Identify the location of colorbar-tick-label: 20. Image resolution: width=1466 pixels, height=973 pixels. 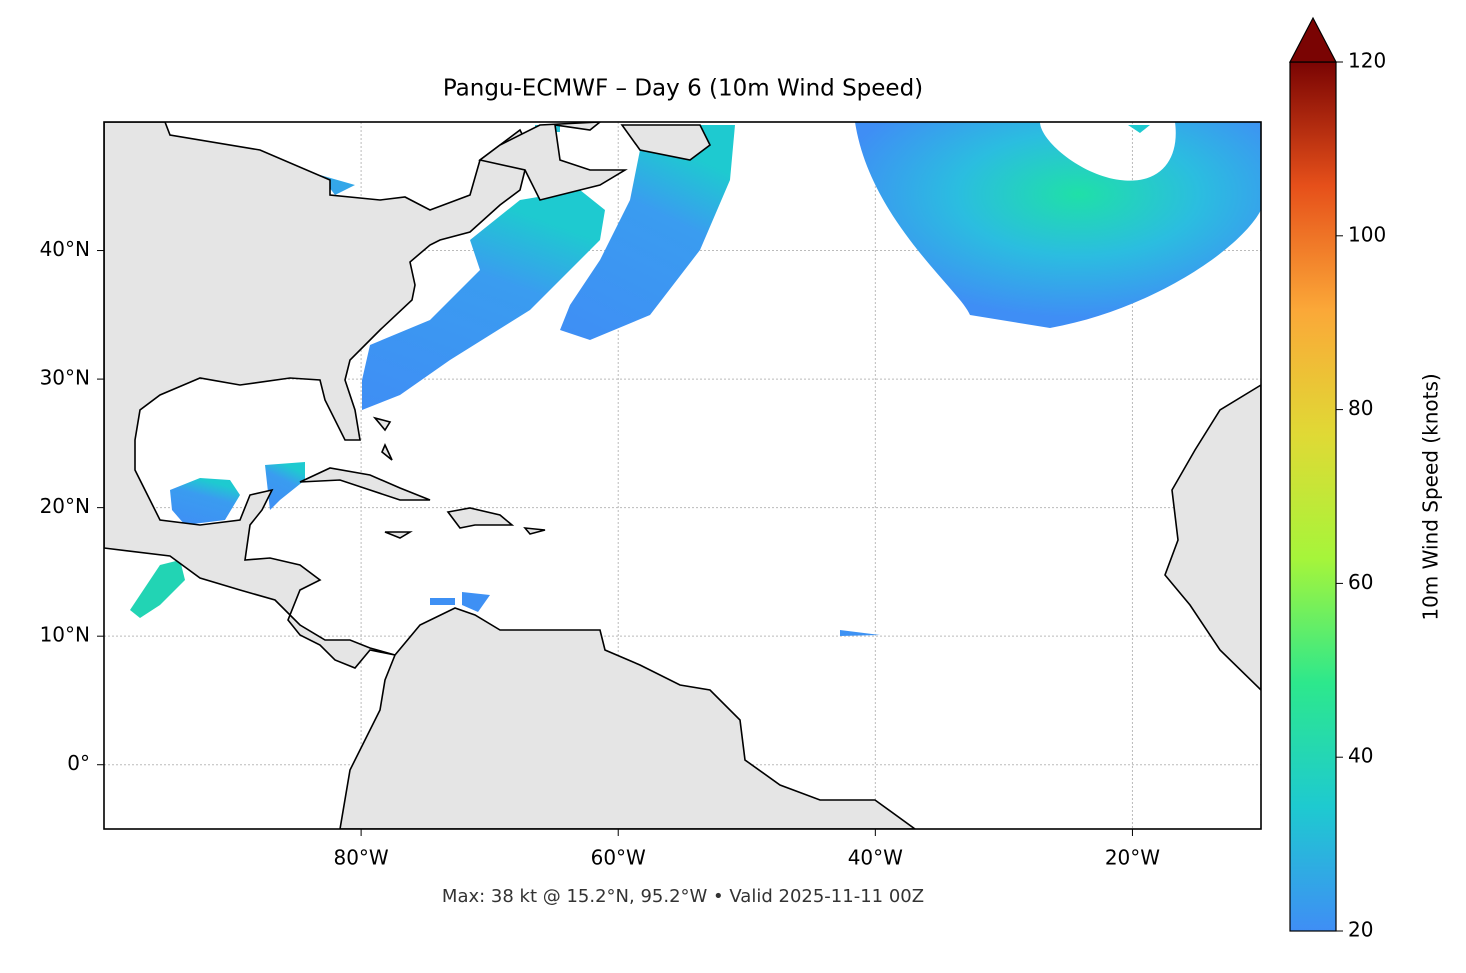
(1360, 930).